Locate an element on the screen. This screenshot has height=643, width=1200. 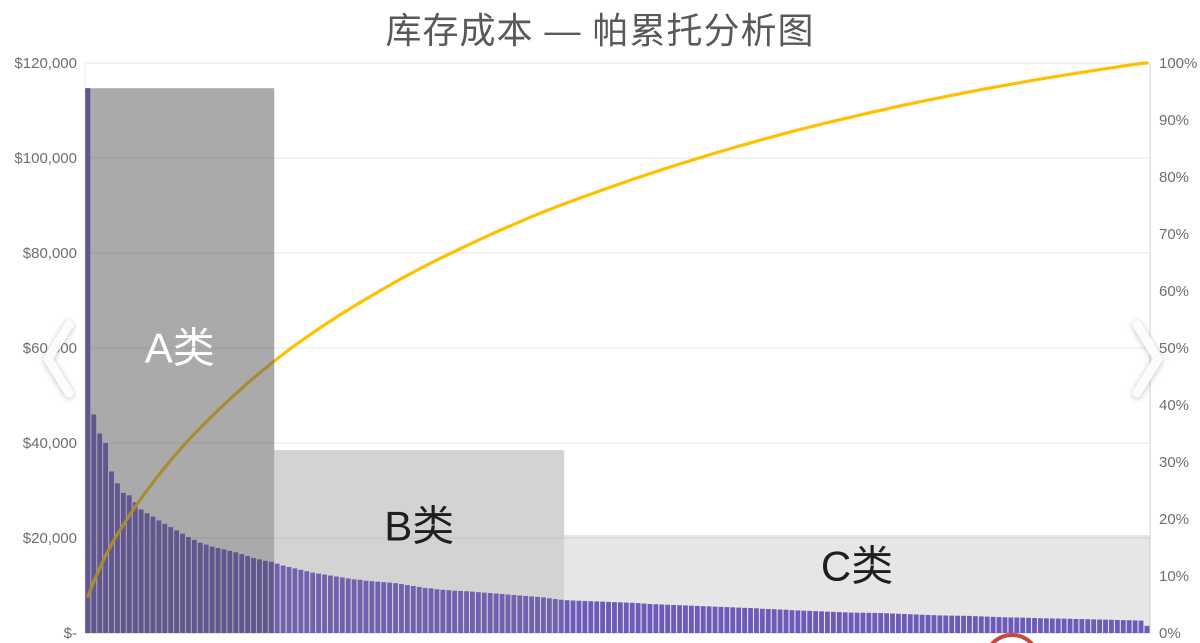
right-axis-tick-label: 90% is located at coordinates (1174, 120).